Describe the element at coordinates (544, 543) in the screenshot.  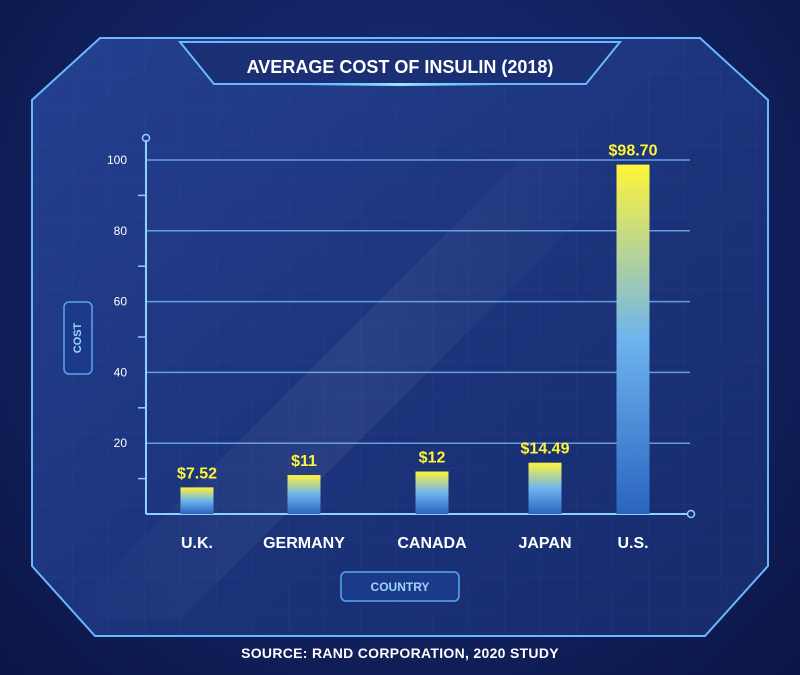
I see `x-tick-label: JAPAN` at that location.